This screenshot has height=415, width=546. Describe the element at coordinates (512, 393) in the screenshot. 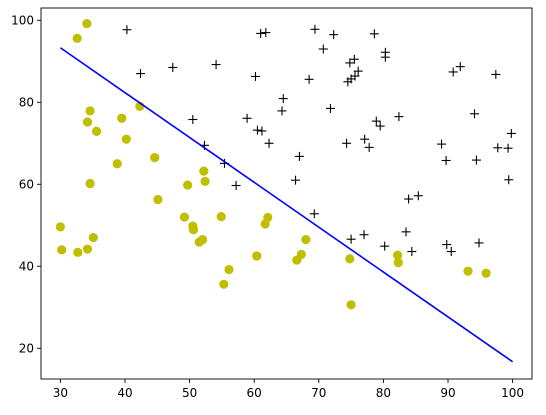

I see `x-tick-label: 100` at that location.